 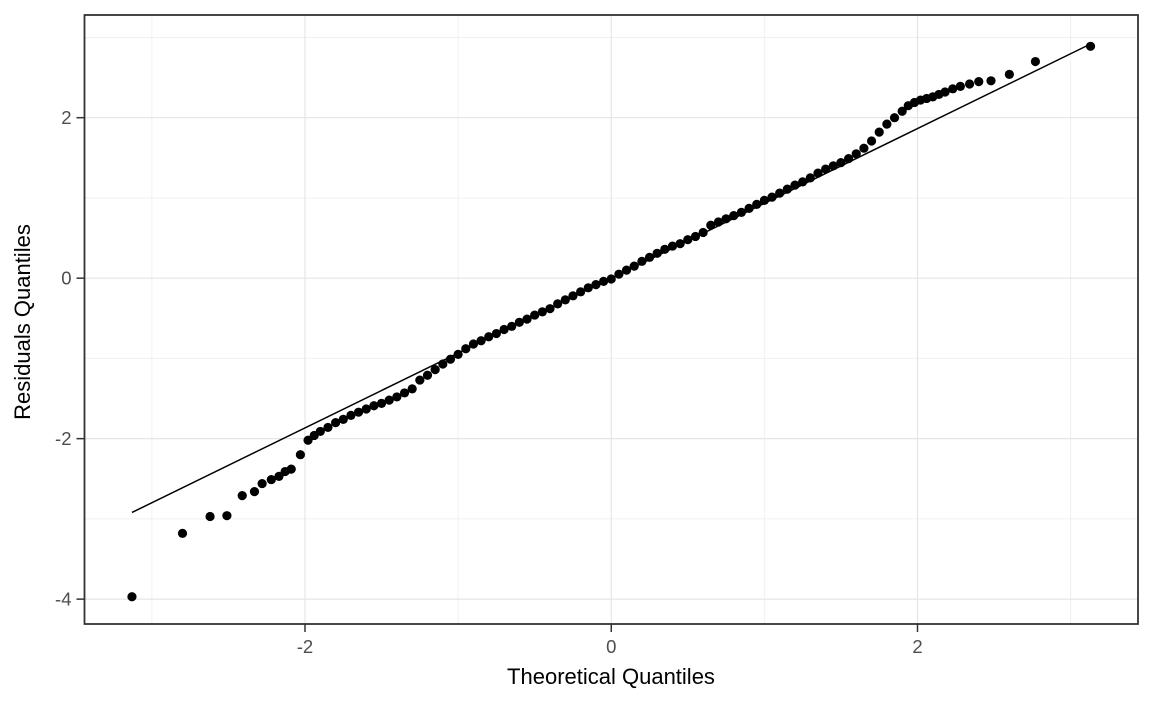 I want to click on x-axis-title: Theoretical Quantiles, so click(x=611, y=676).